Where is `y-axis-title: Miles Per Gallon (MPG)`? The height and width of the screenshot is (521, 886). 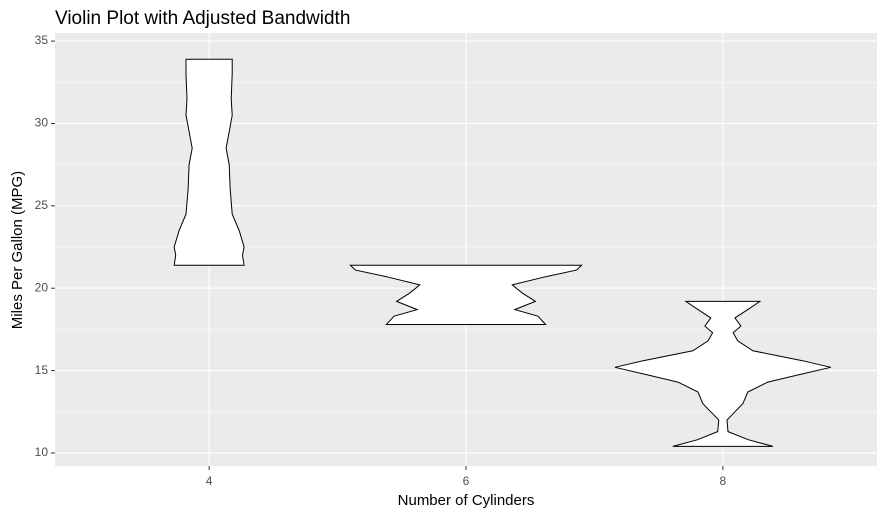 y-axis-title: Miles Per Gallon (MPG) is located at coordinates (17, 250).